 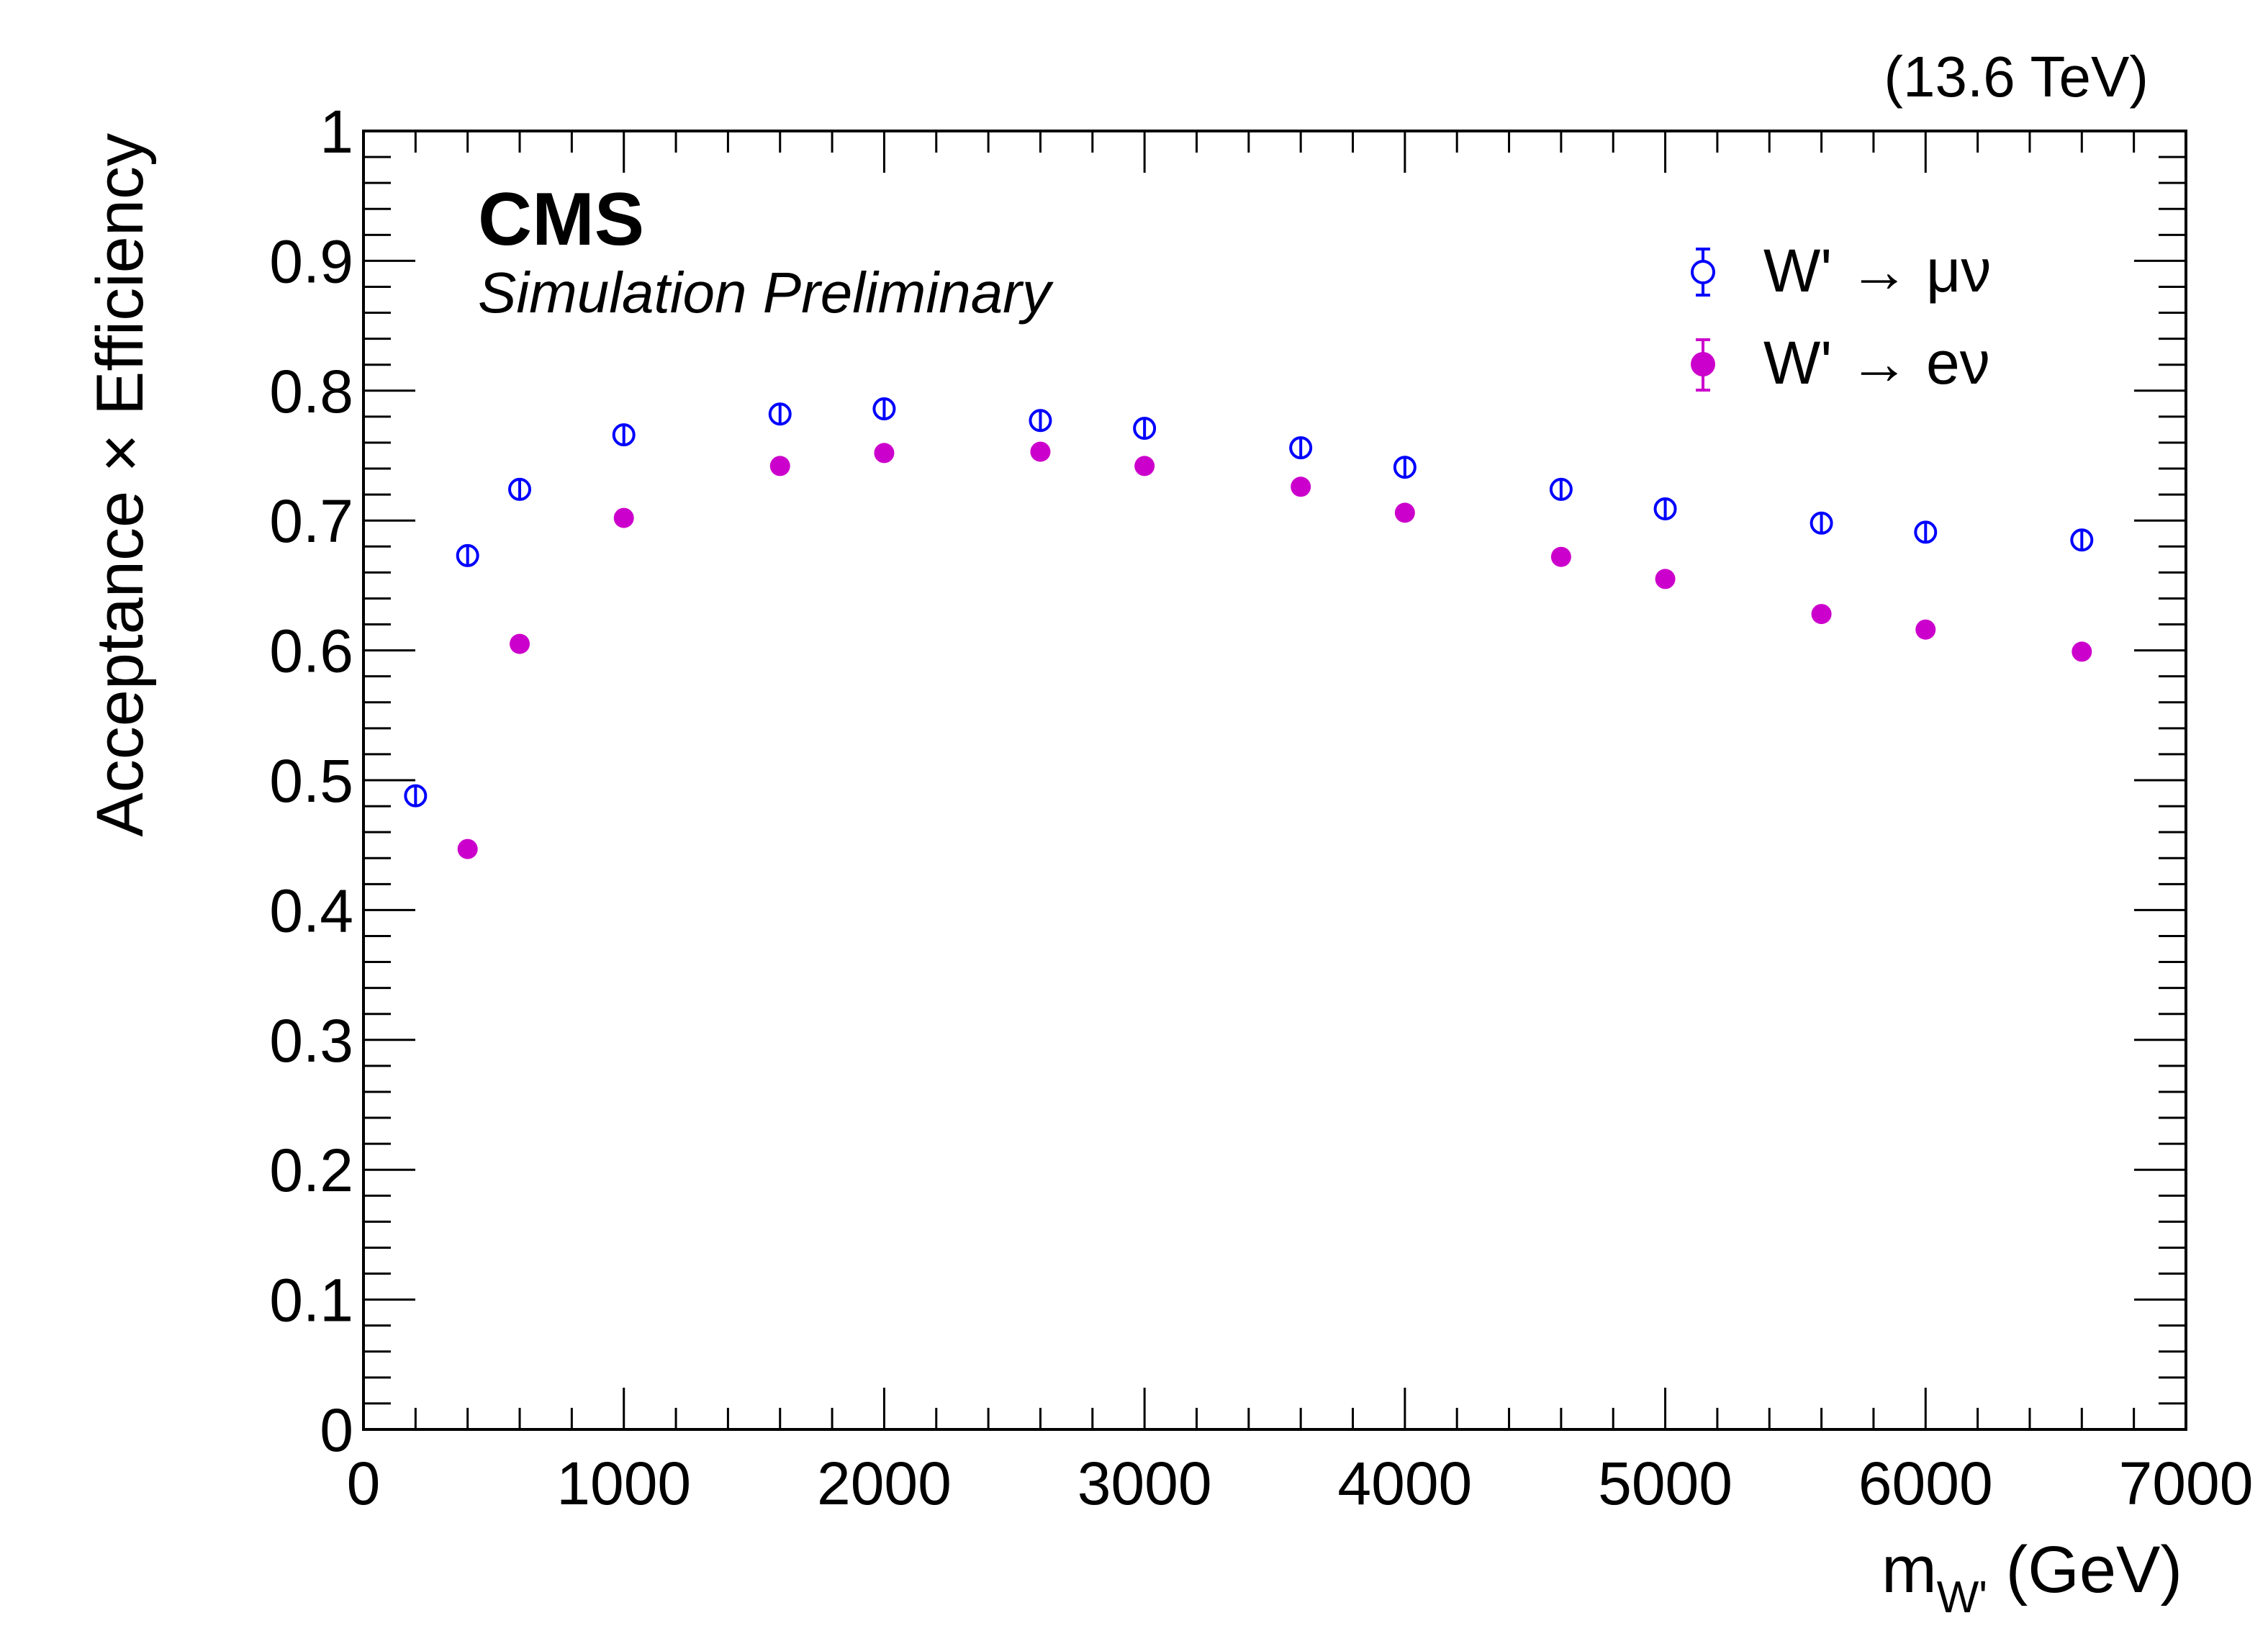 I want to click on y-axis-title: Acceptance × Efficiency, so click(x=120, y=485).